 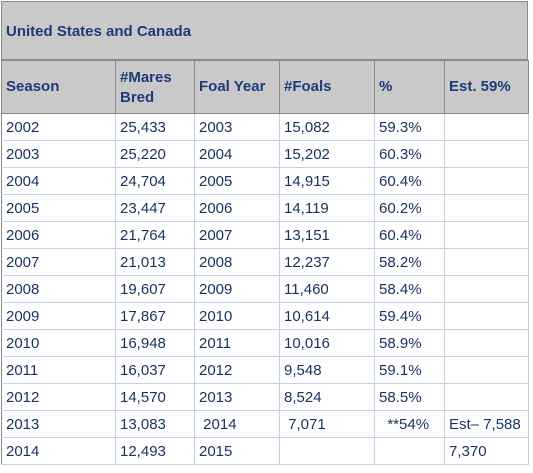 What do you see at coordinates (327, 181) in the screenshot?
I see `foals-cell: 14,915` at bounding box center [327, 181].